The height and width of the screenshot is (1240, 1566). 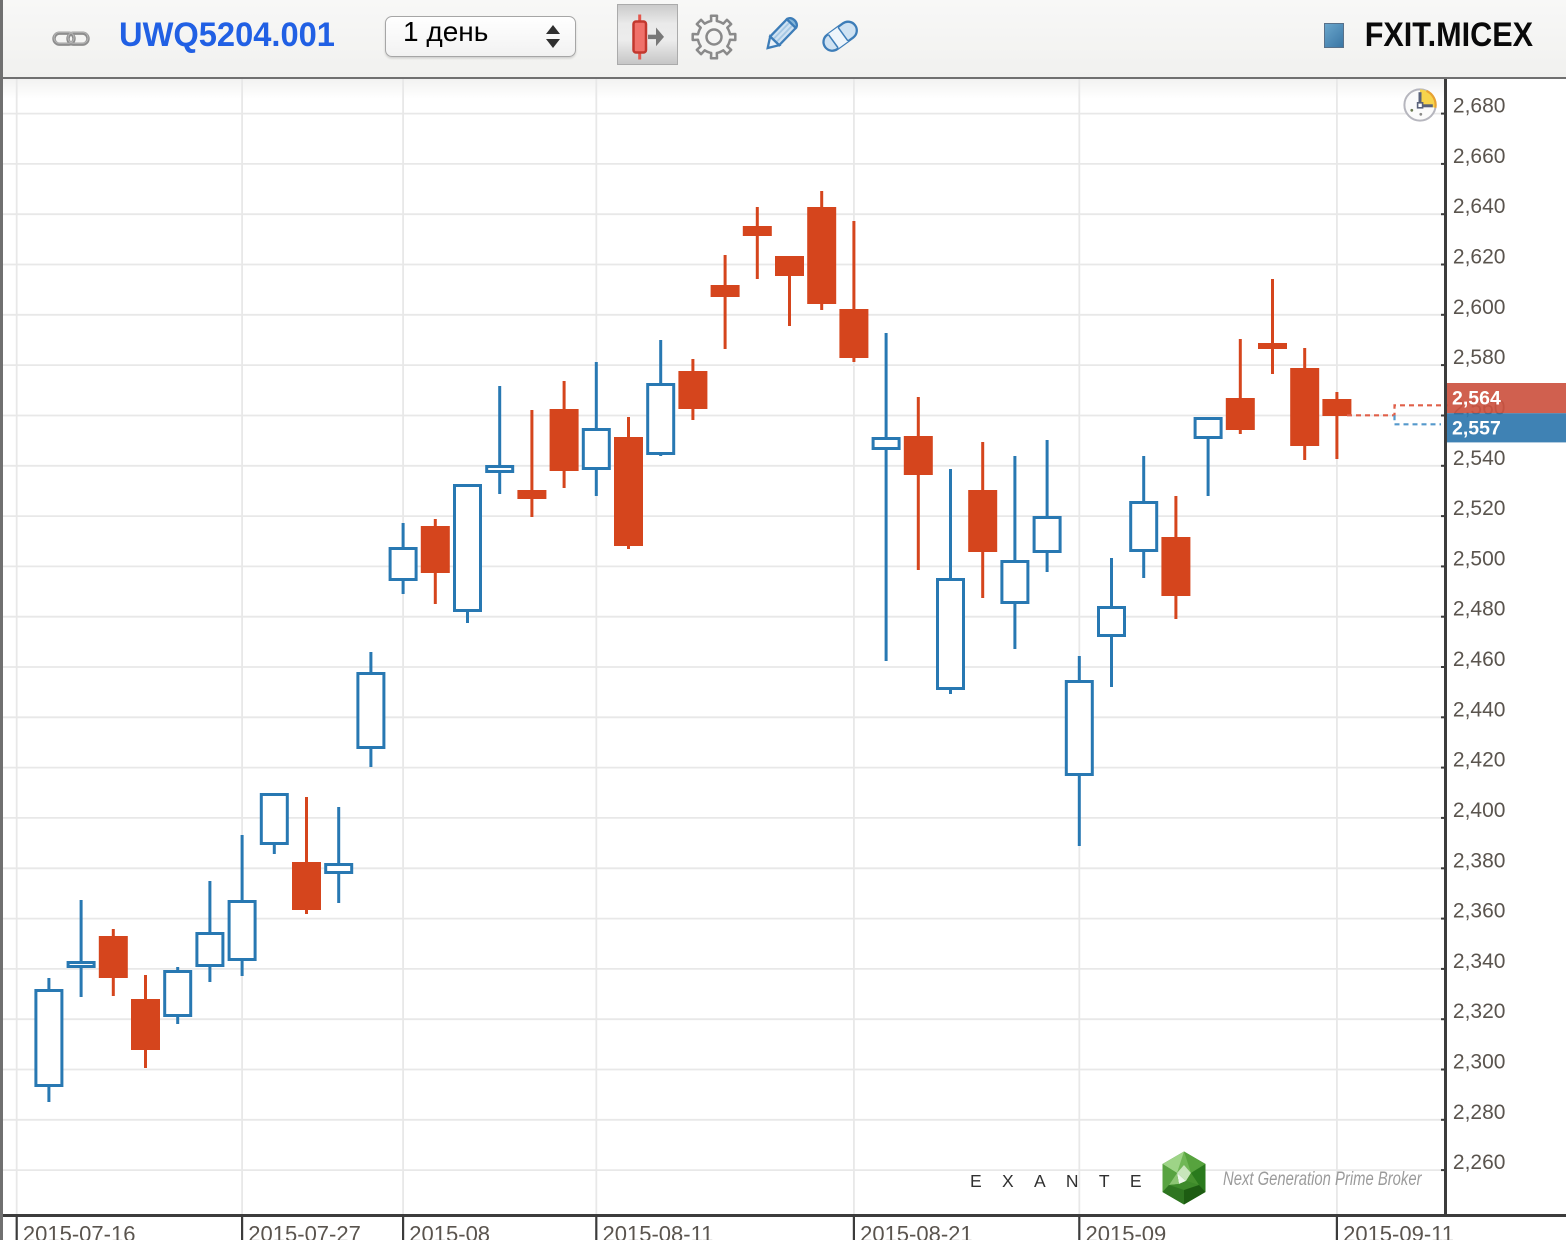 I want to click on svg-text: 2,620, so click(x=1479, y=257).